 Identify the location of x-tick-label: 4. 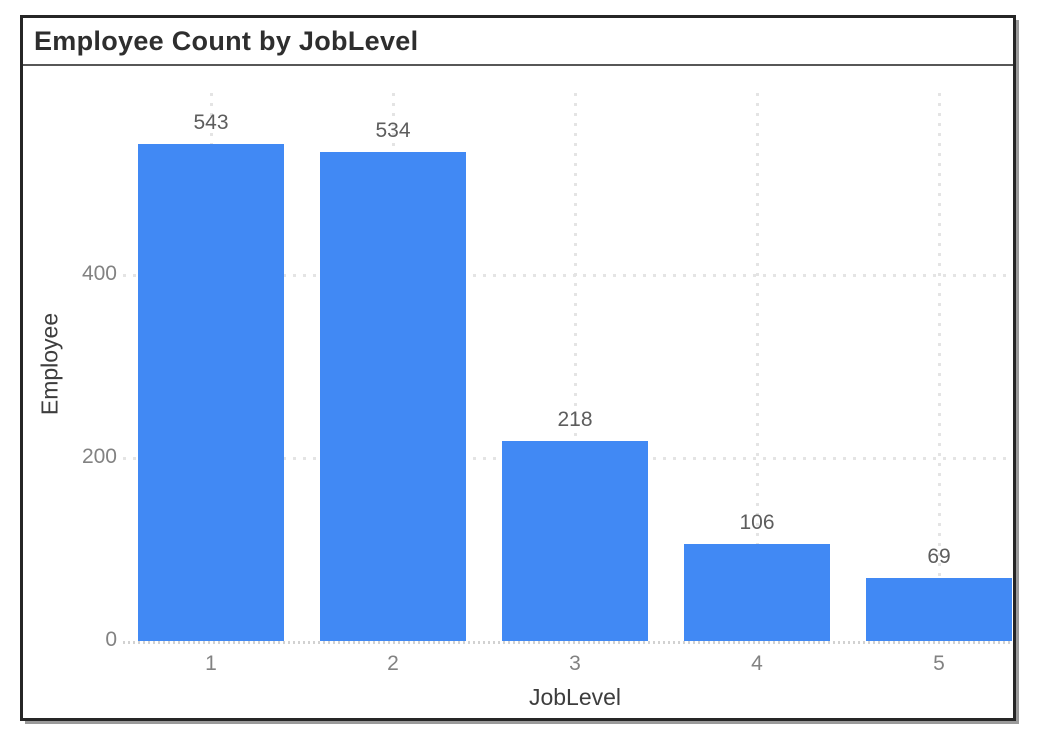
(757, 663).